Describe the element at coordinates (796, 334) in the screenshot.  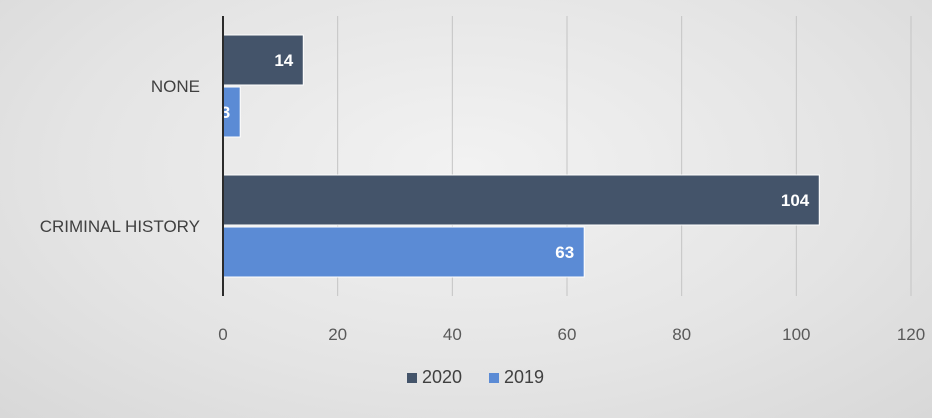
I see `x-tick-label: 100` at that location.